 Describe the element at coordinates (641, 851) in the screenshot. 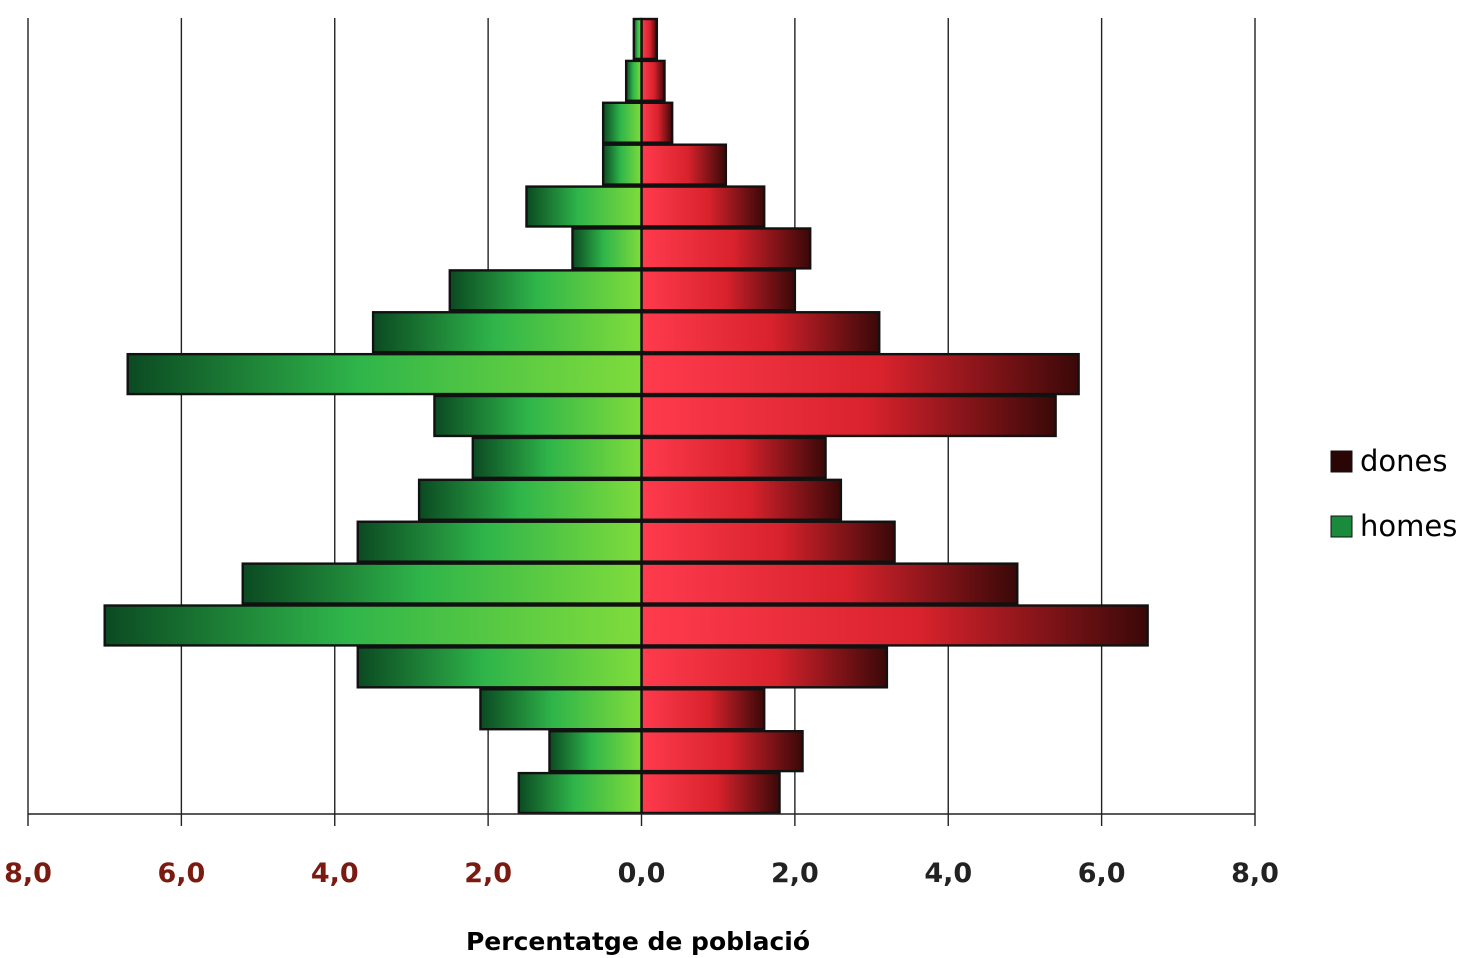

I see `x-axis: 8,0 6,0 4,0 2,0 0,0 2,0 4,0 6,0 8,0` at that location.